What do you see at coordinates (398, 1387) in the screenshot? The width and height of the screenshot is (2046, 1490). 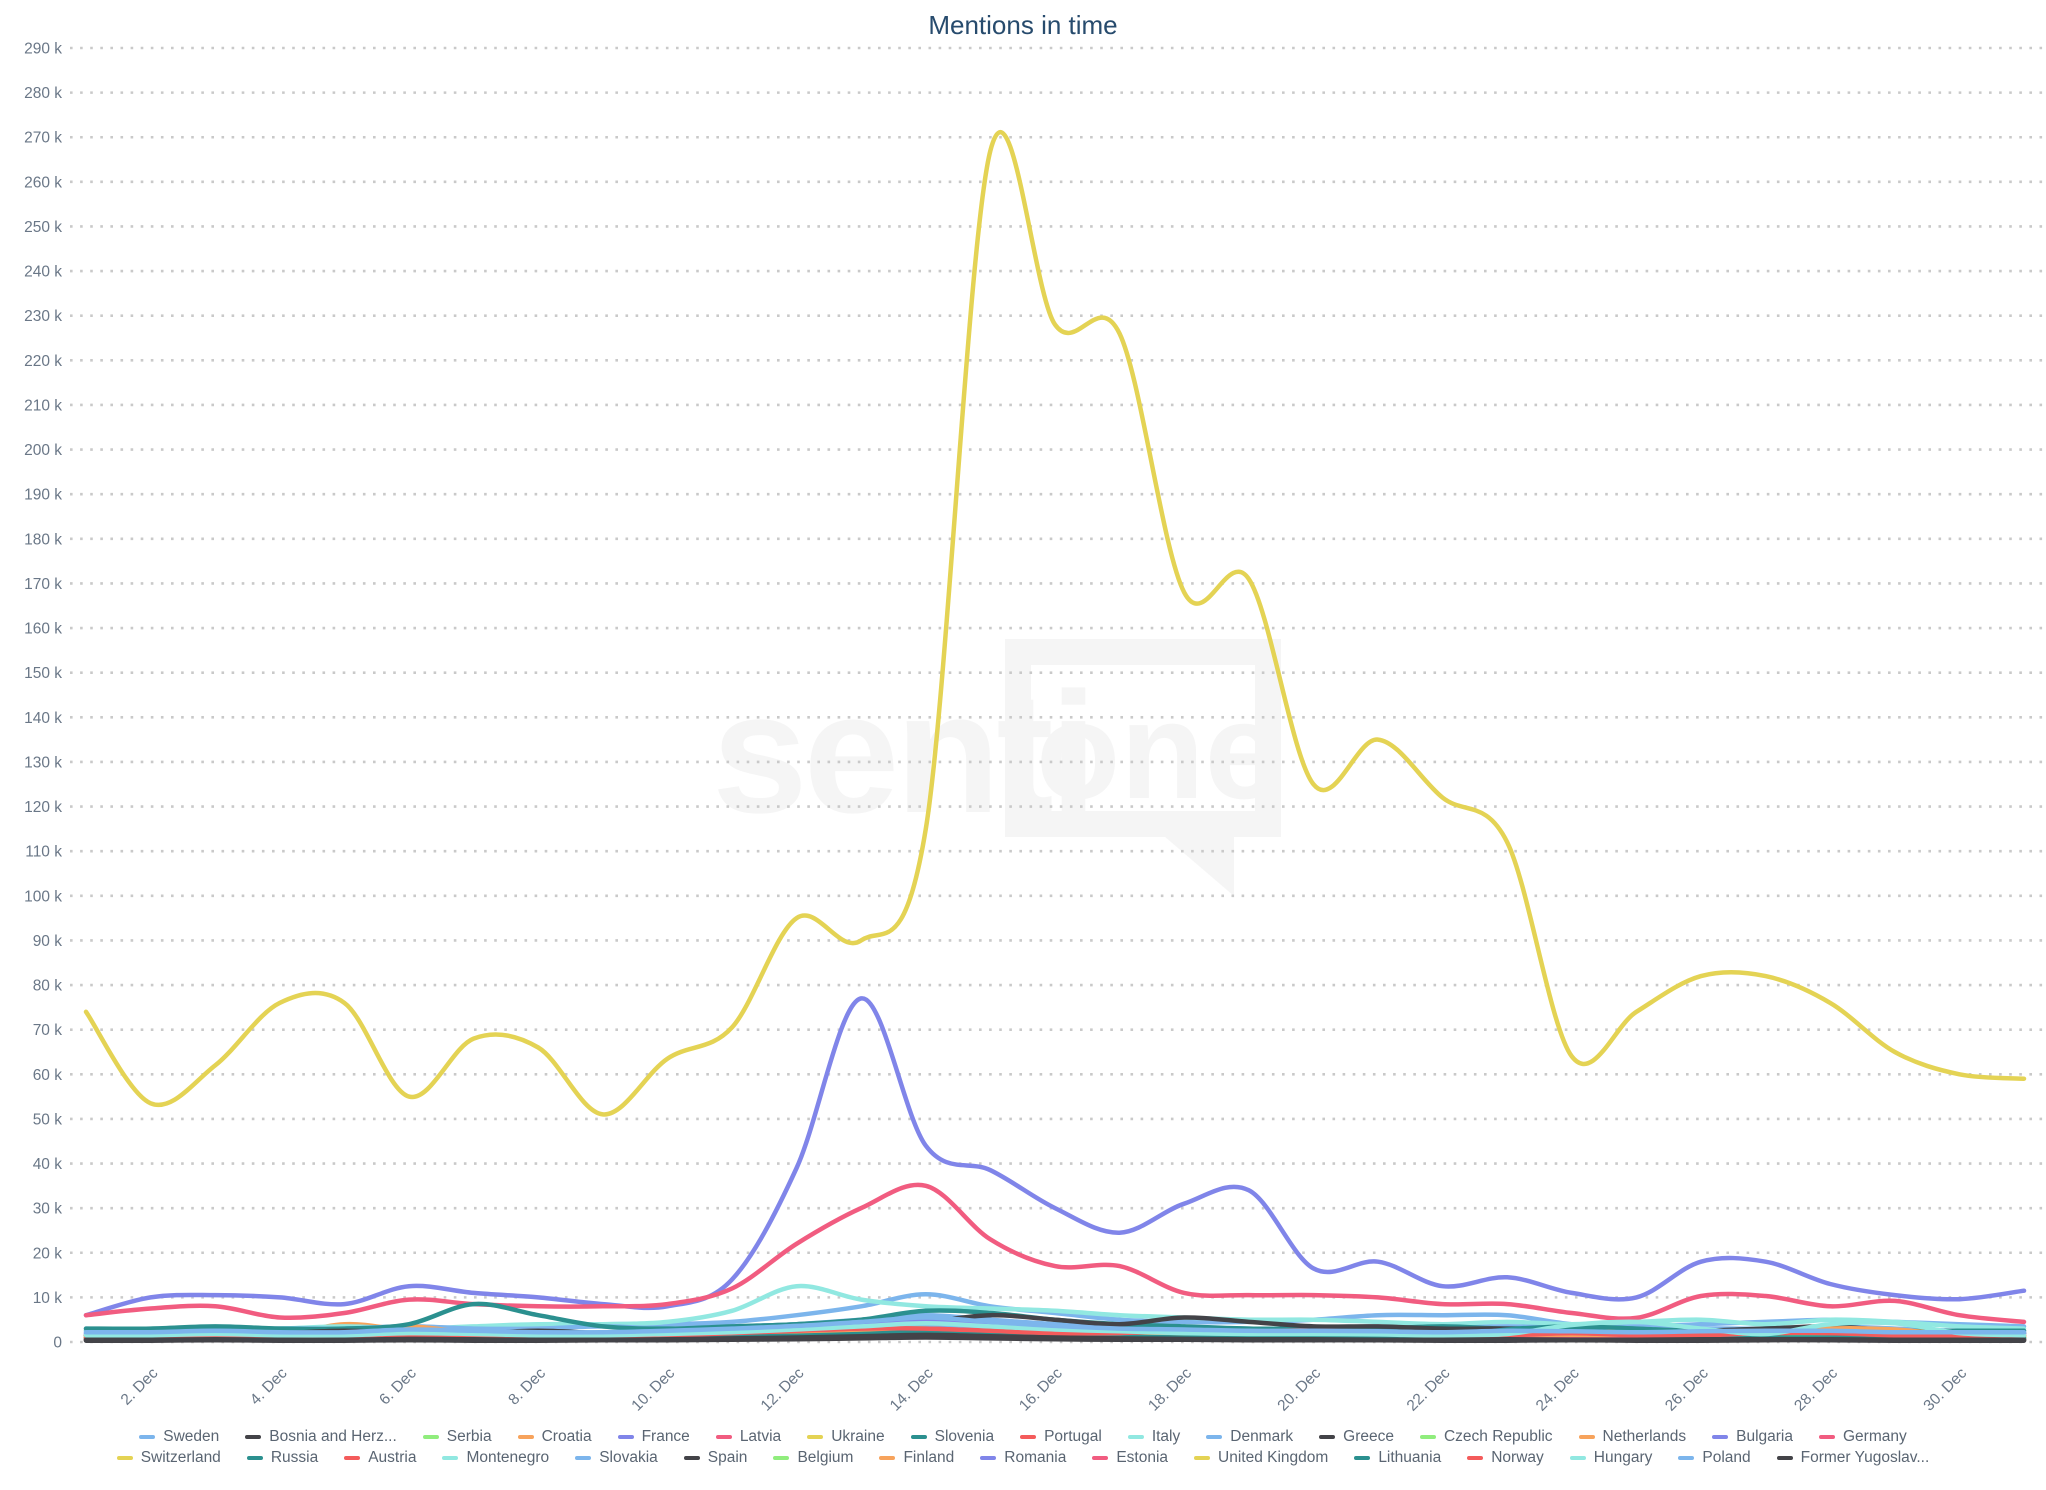 I see `x-axis-label: 6. Dec` at bounding box center [398, 1387].